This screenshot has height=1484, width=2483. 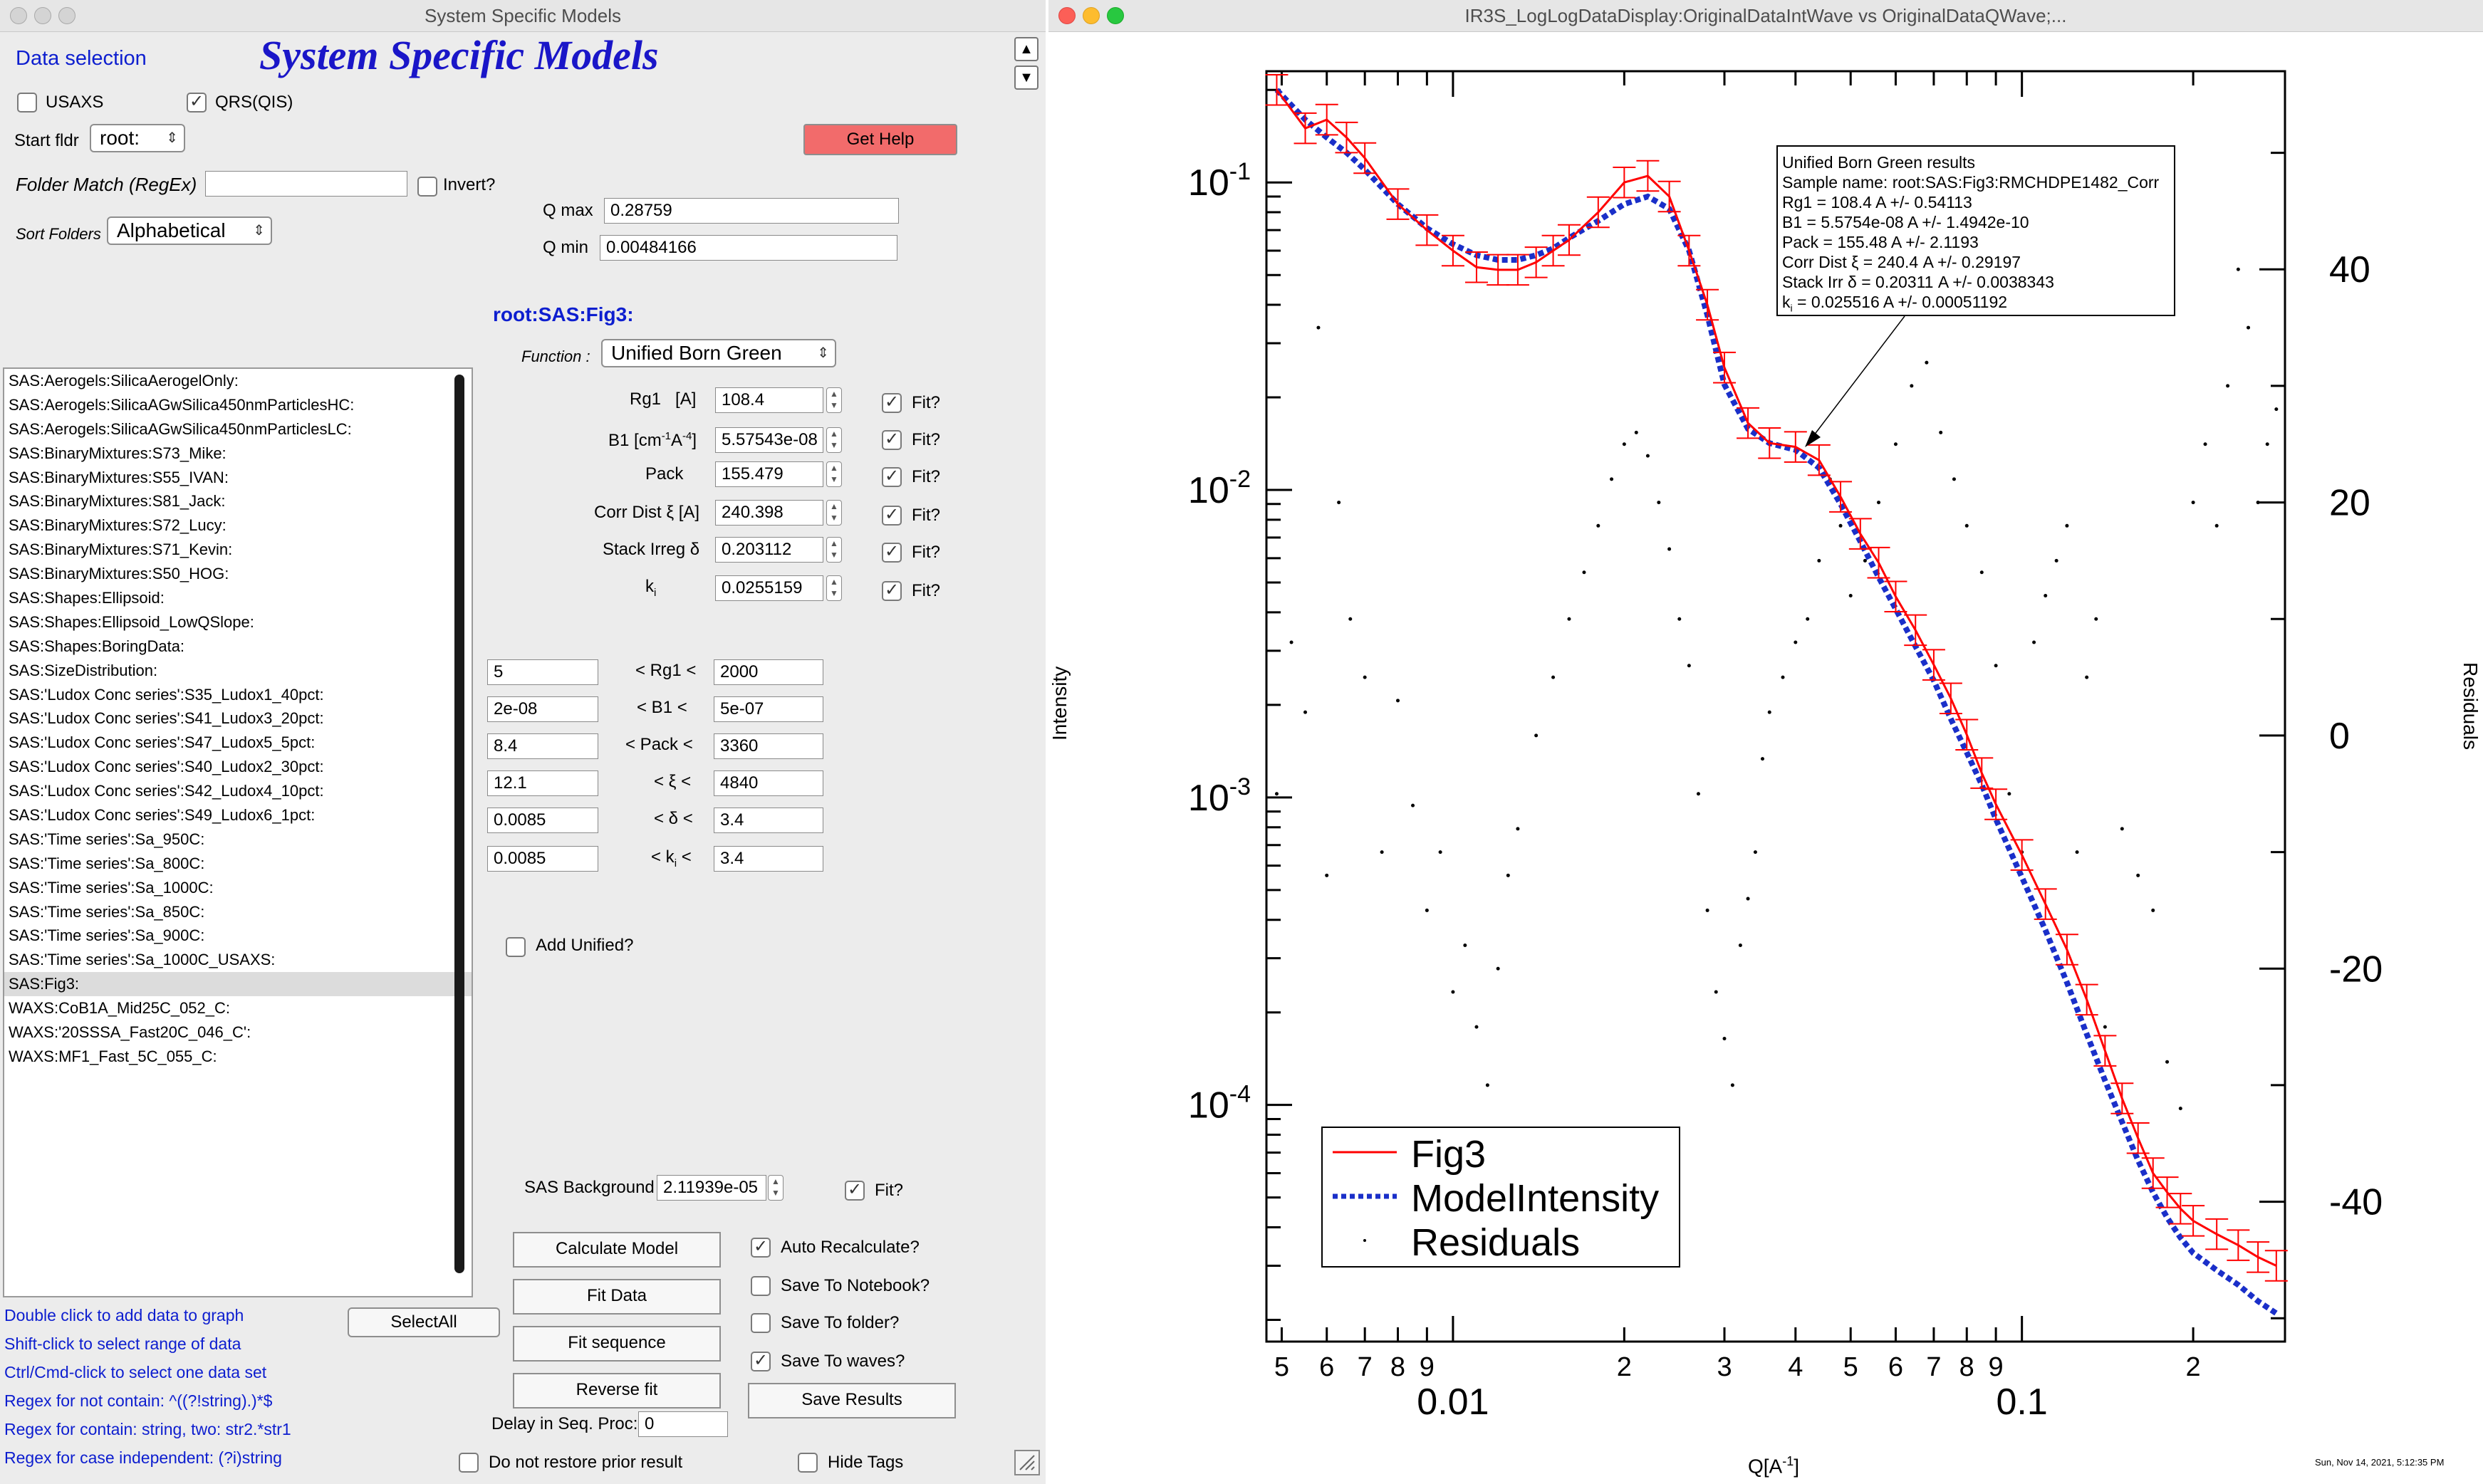 I want to click on data-list-item: SAS:Fig3:, so click(x=238, y=984).